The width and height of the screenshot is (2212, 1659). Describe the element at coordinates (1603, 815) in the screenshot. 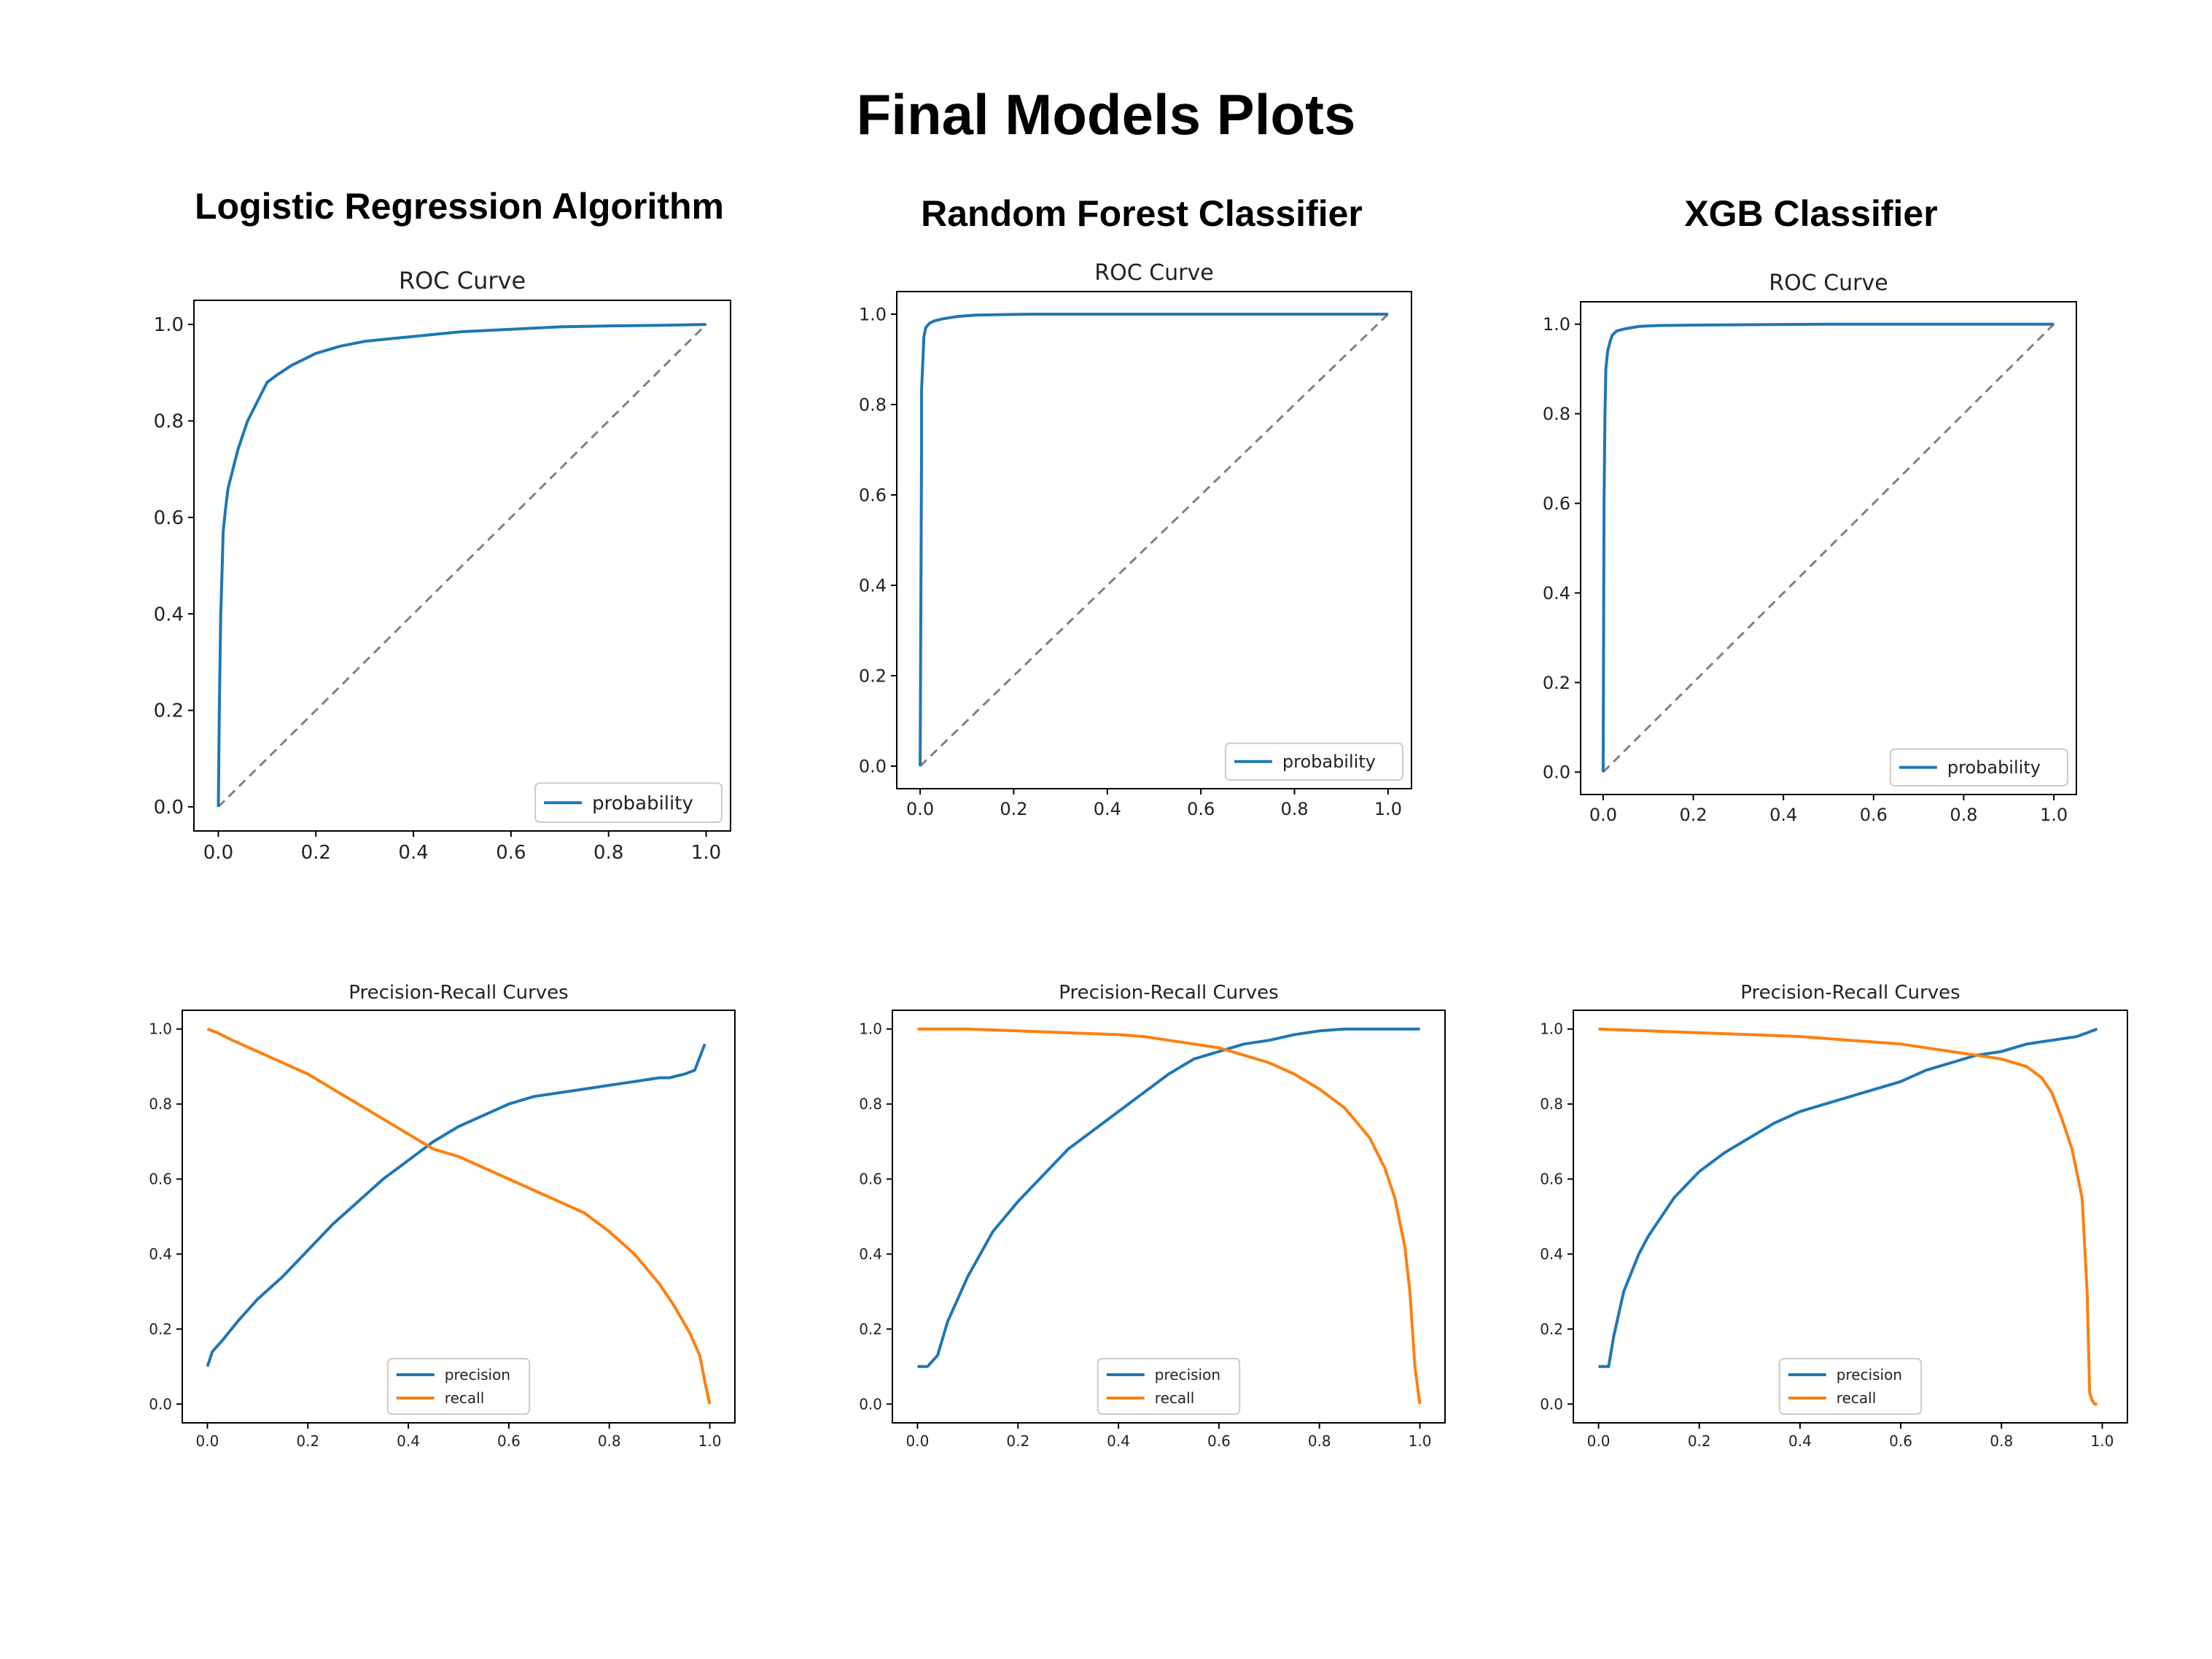

I see `xgb-roc-xtick-label: 0.0` at that location.